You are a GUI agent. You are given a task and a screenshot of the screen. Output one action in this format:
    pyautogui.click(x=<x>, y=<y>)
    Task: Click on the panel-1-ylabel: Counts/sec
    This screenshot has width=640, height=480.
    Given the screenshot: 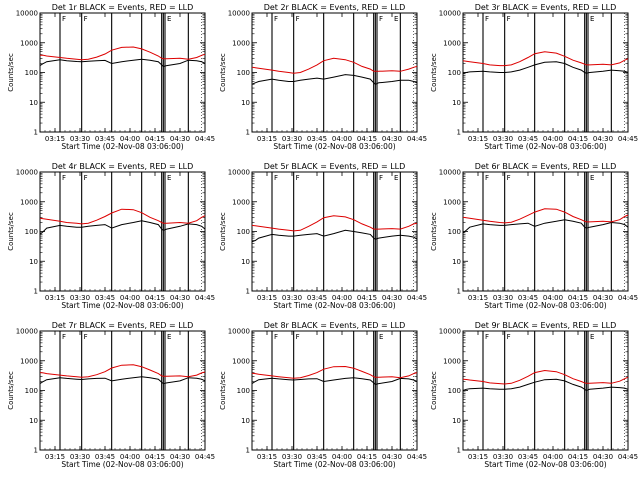 What is the action you would take?
    pyautogui.click(x=11, y=72)
    